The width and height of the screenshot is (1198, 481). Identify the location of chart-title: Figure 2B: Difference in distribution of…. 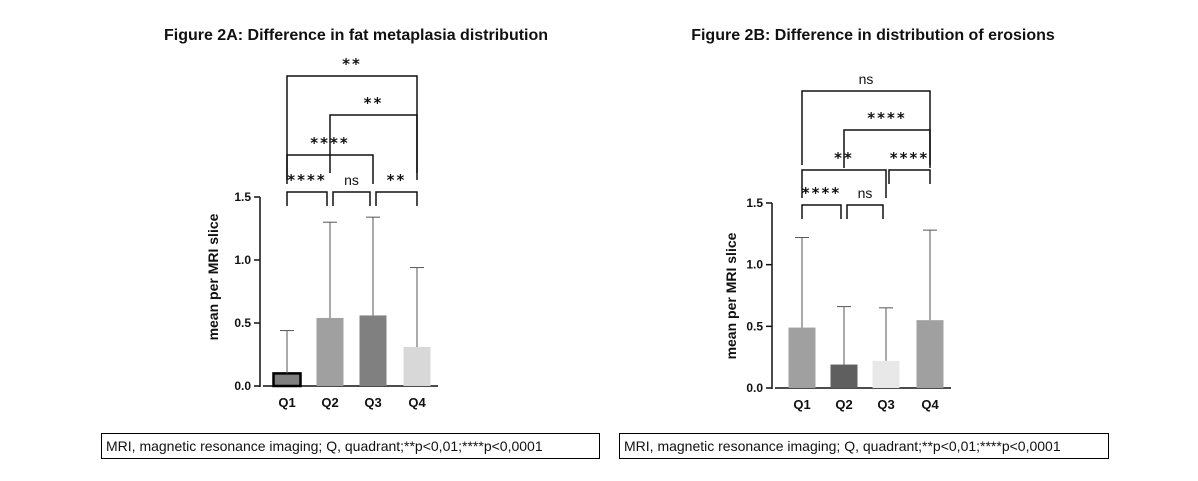
(873, 35).